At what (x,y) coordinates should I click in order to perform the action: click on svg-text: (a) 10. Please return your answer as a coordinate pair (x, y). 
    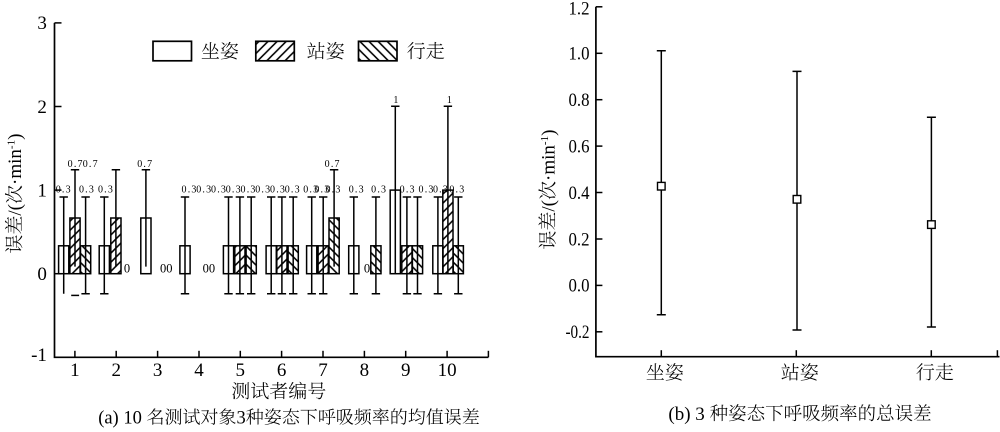
    Looking at the image, I should click on (120, 418).